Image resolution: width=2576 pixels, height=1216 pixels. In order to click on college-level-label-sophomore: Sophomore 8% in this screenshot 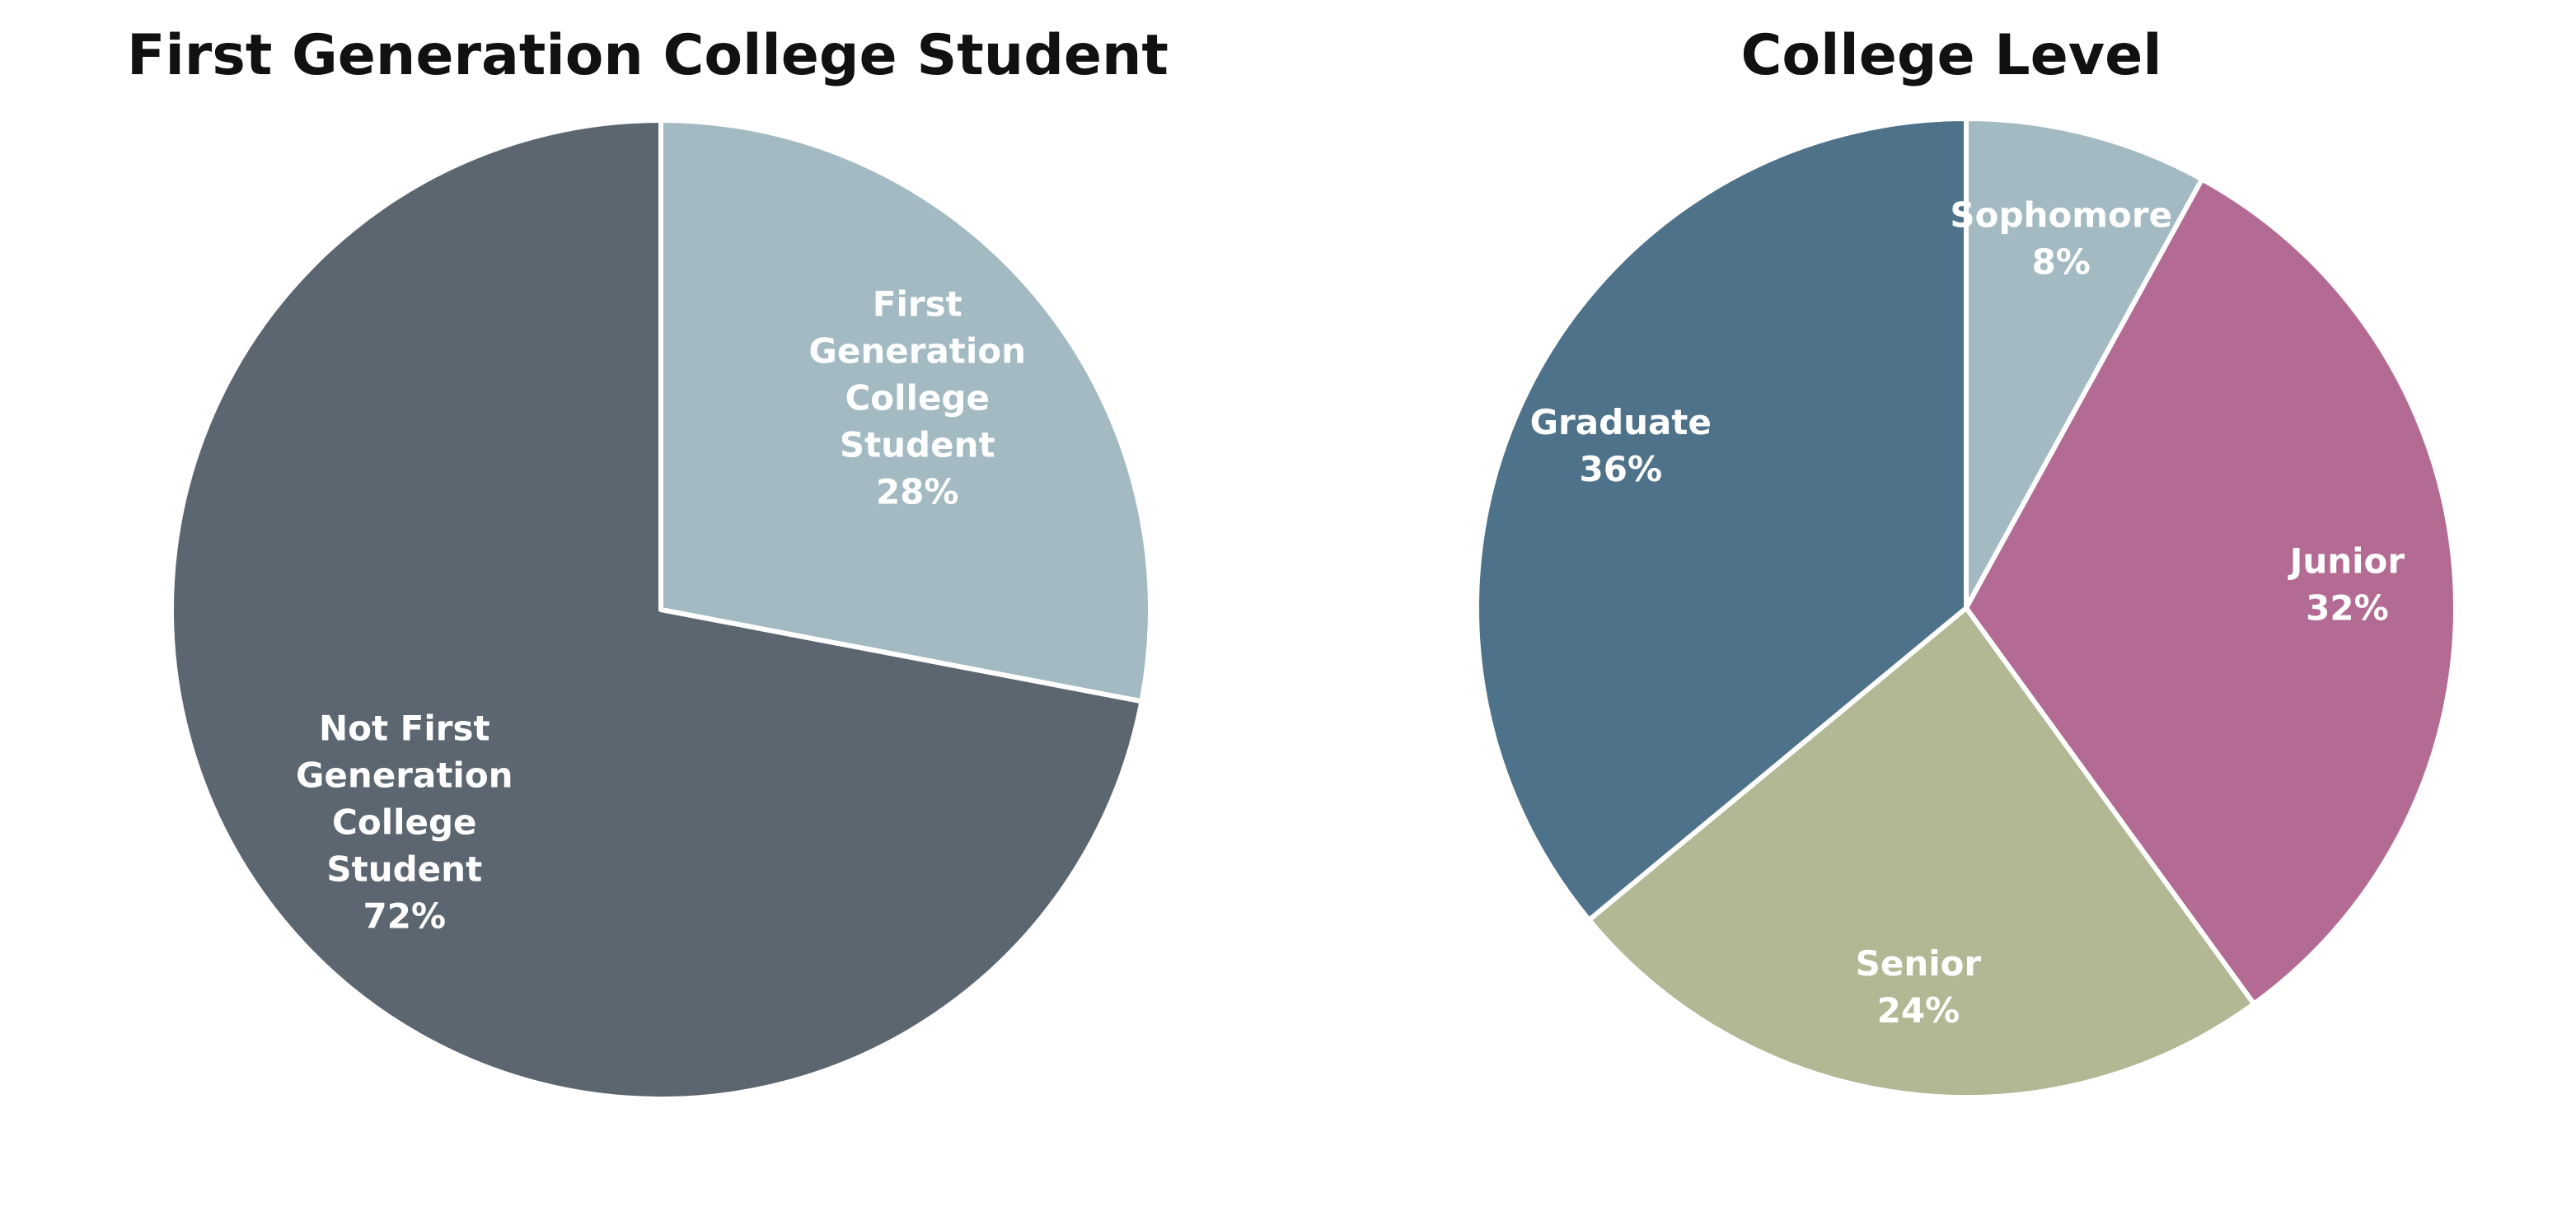, I will do `click(2061, 239)`.